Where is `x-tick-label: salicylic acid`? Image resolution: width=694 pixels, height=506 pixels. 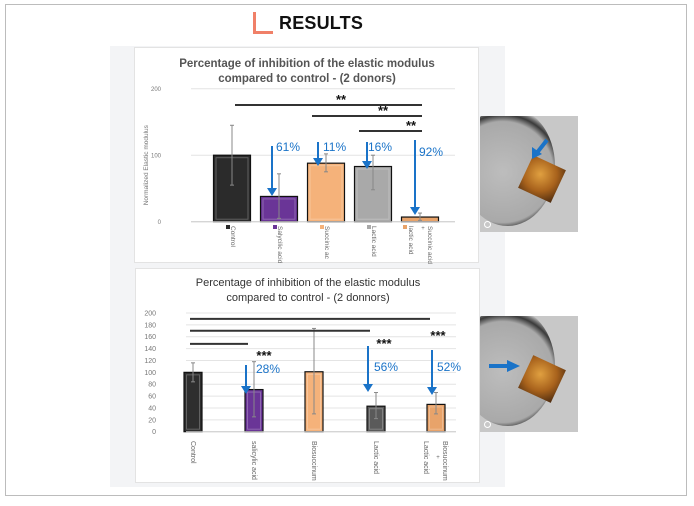
x-tick-label: salicylic acid is located at coordinates (253, 460).